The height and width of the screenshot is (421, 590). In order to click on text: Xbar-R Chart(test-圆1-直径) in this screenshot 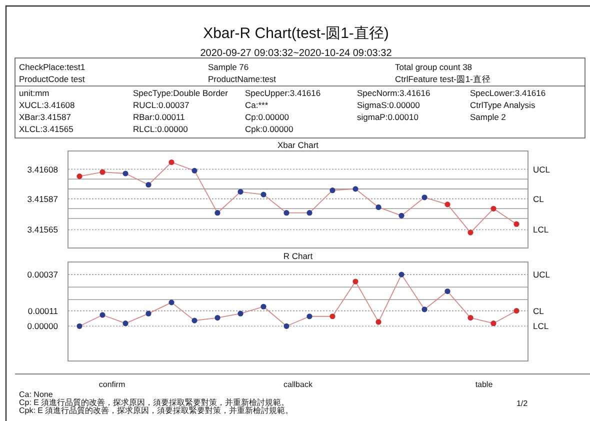, I will do `click(296, 33)`.